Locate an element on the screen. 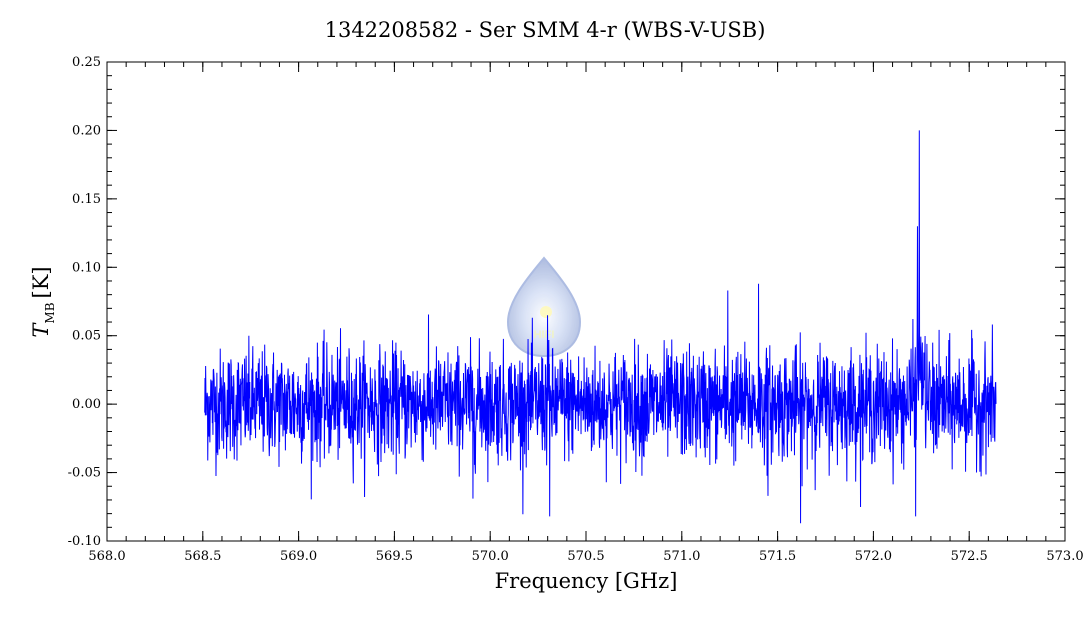  x-tick-label: 568.5 is located at coordinates (202, 556).